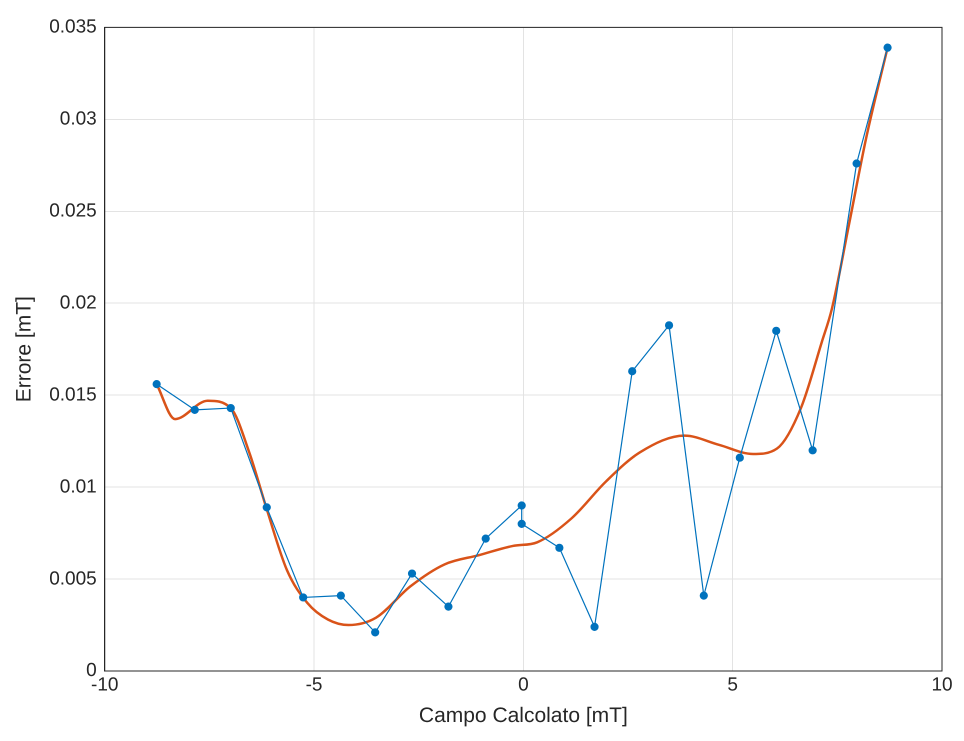 The image size is (964, 741). What do you see at coordinates (91, 671) in the screenshot?
I see `y-tick-label: 0` at bounding box center [91, 671].